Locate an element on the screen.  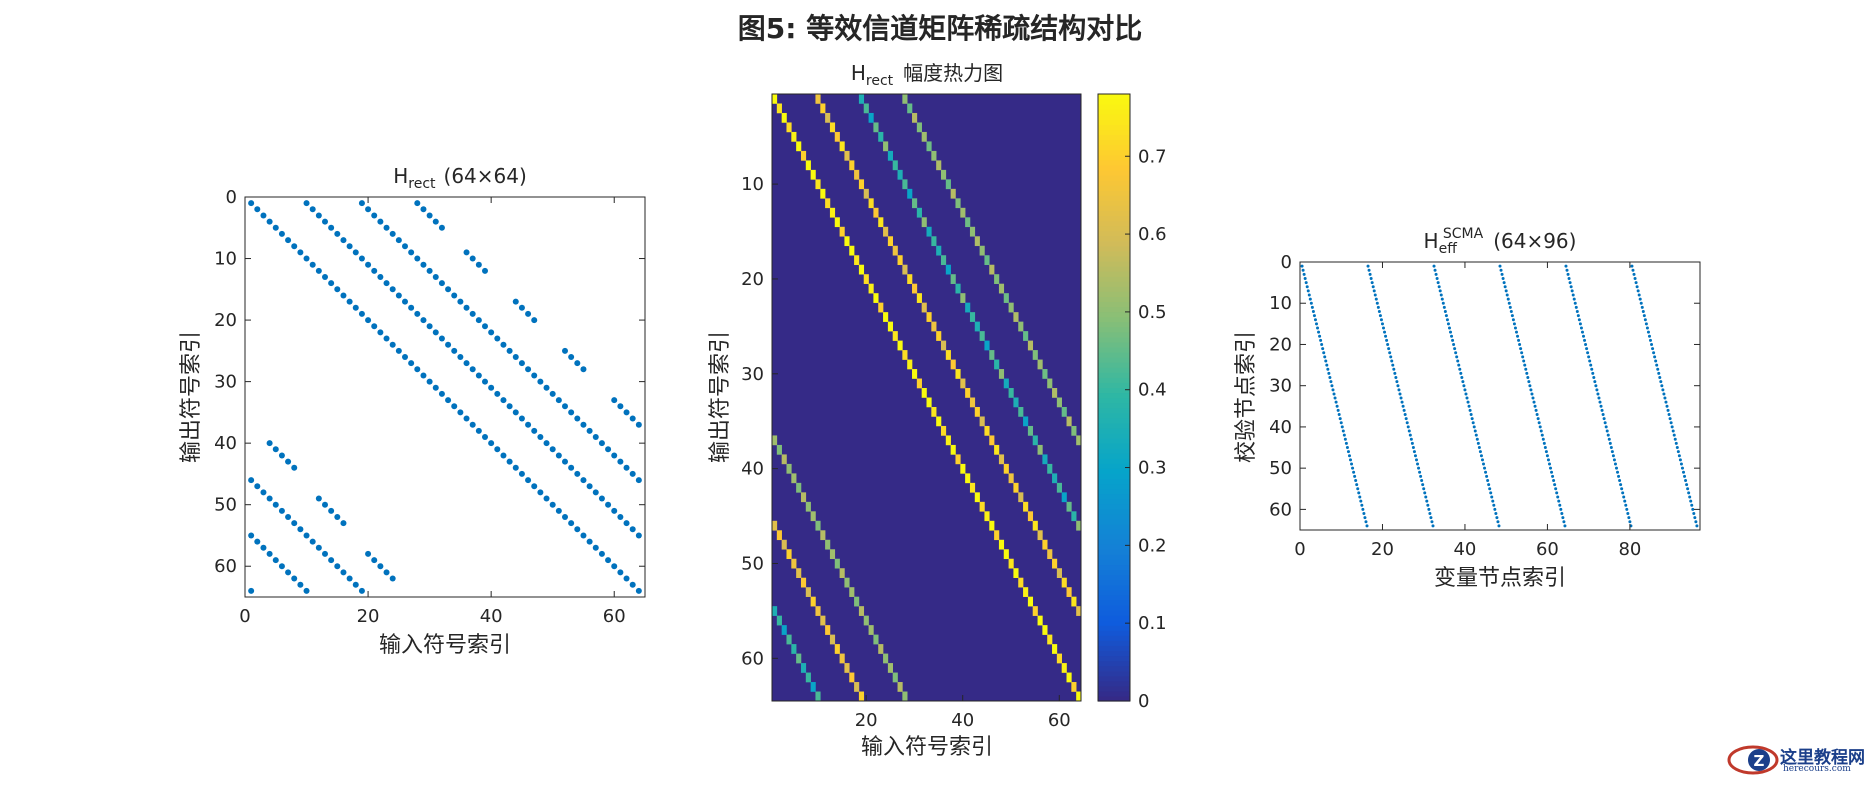
heatmap-title-base: H is located at coordinates (858, 73).